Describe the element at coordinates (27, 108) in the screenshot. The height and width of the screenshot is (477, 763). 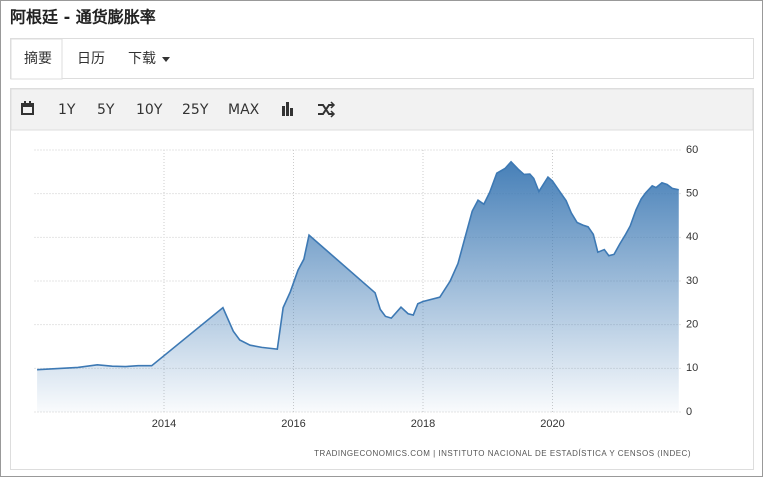
I see `calendar-icon` at that location.